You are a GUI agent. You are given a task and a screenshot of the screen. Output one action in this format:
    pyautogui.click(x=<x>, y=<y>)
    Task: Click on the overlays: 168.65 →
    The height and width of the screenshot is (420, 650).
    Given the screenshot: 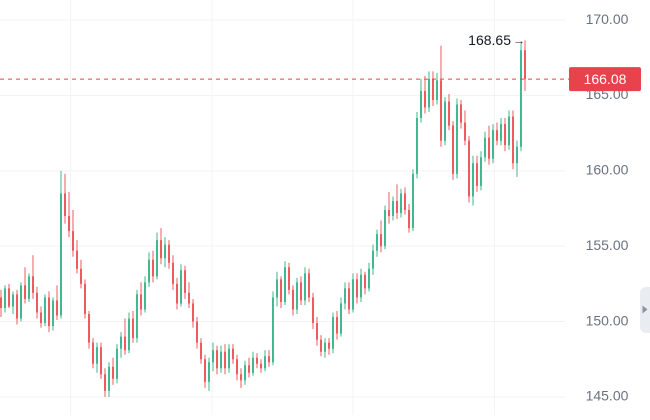 What is the action you would take?
    pyautogui.click(x=284, y=56)
    